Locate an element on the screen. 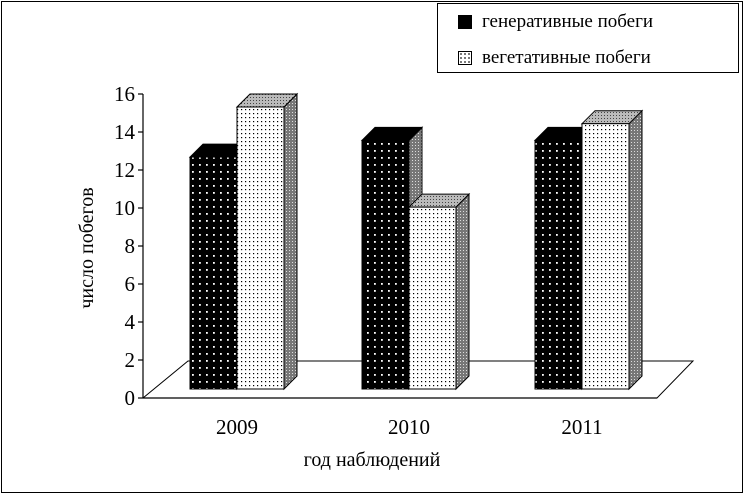  legend-item-generative: генеративные побеги is located at coordinates (555, 22).